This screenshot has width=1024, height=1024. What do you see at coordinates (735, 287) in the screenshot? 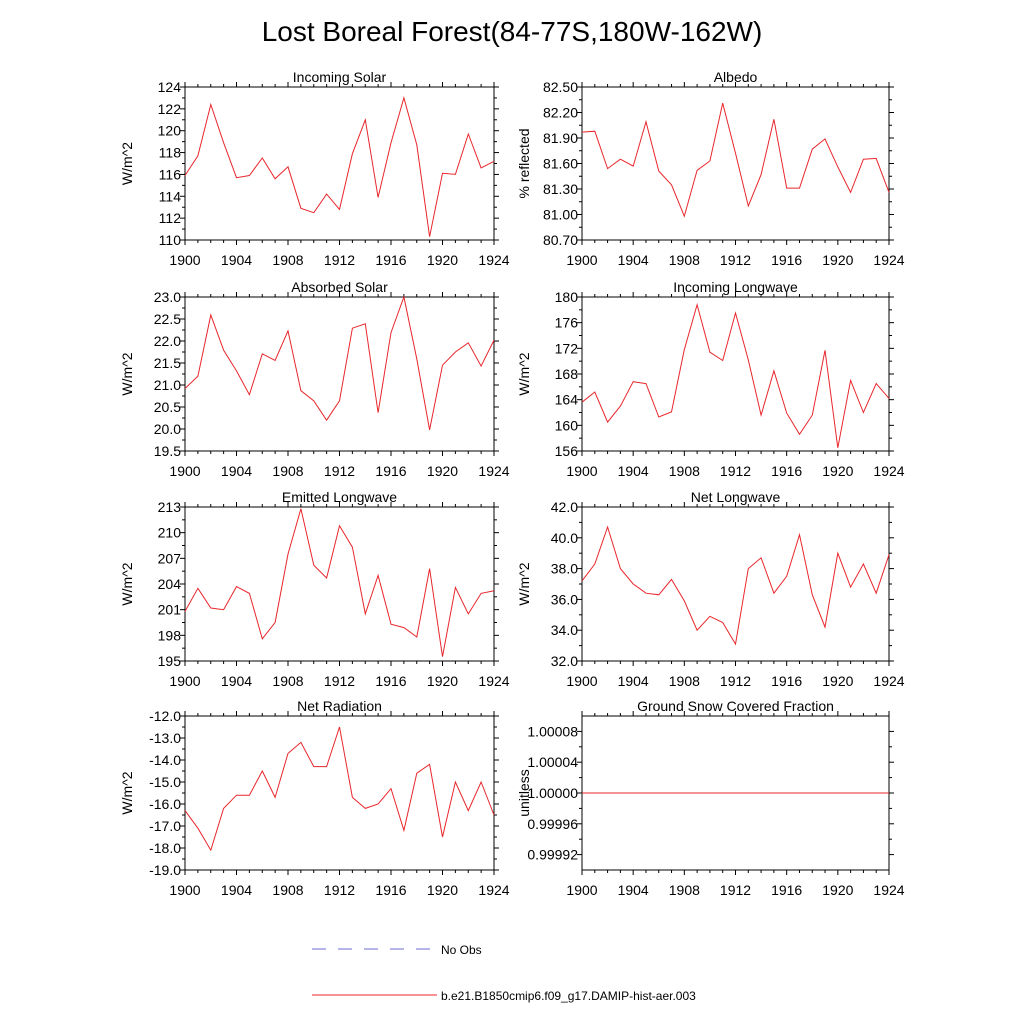
I see `panel-title: Incoming Longwave` at bounding box center [735, 287].